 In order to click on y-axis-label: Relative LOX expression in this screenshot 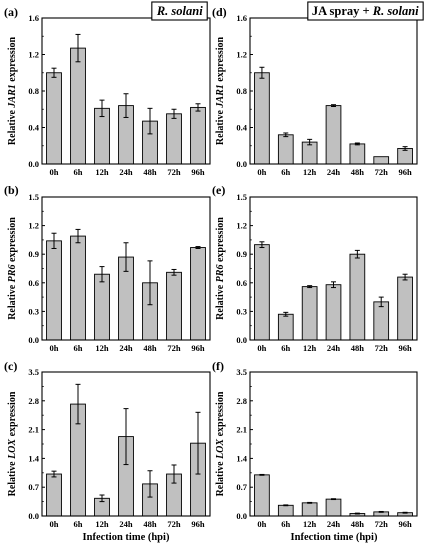, I will do `click(220, 443)`.